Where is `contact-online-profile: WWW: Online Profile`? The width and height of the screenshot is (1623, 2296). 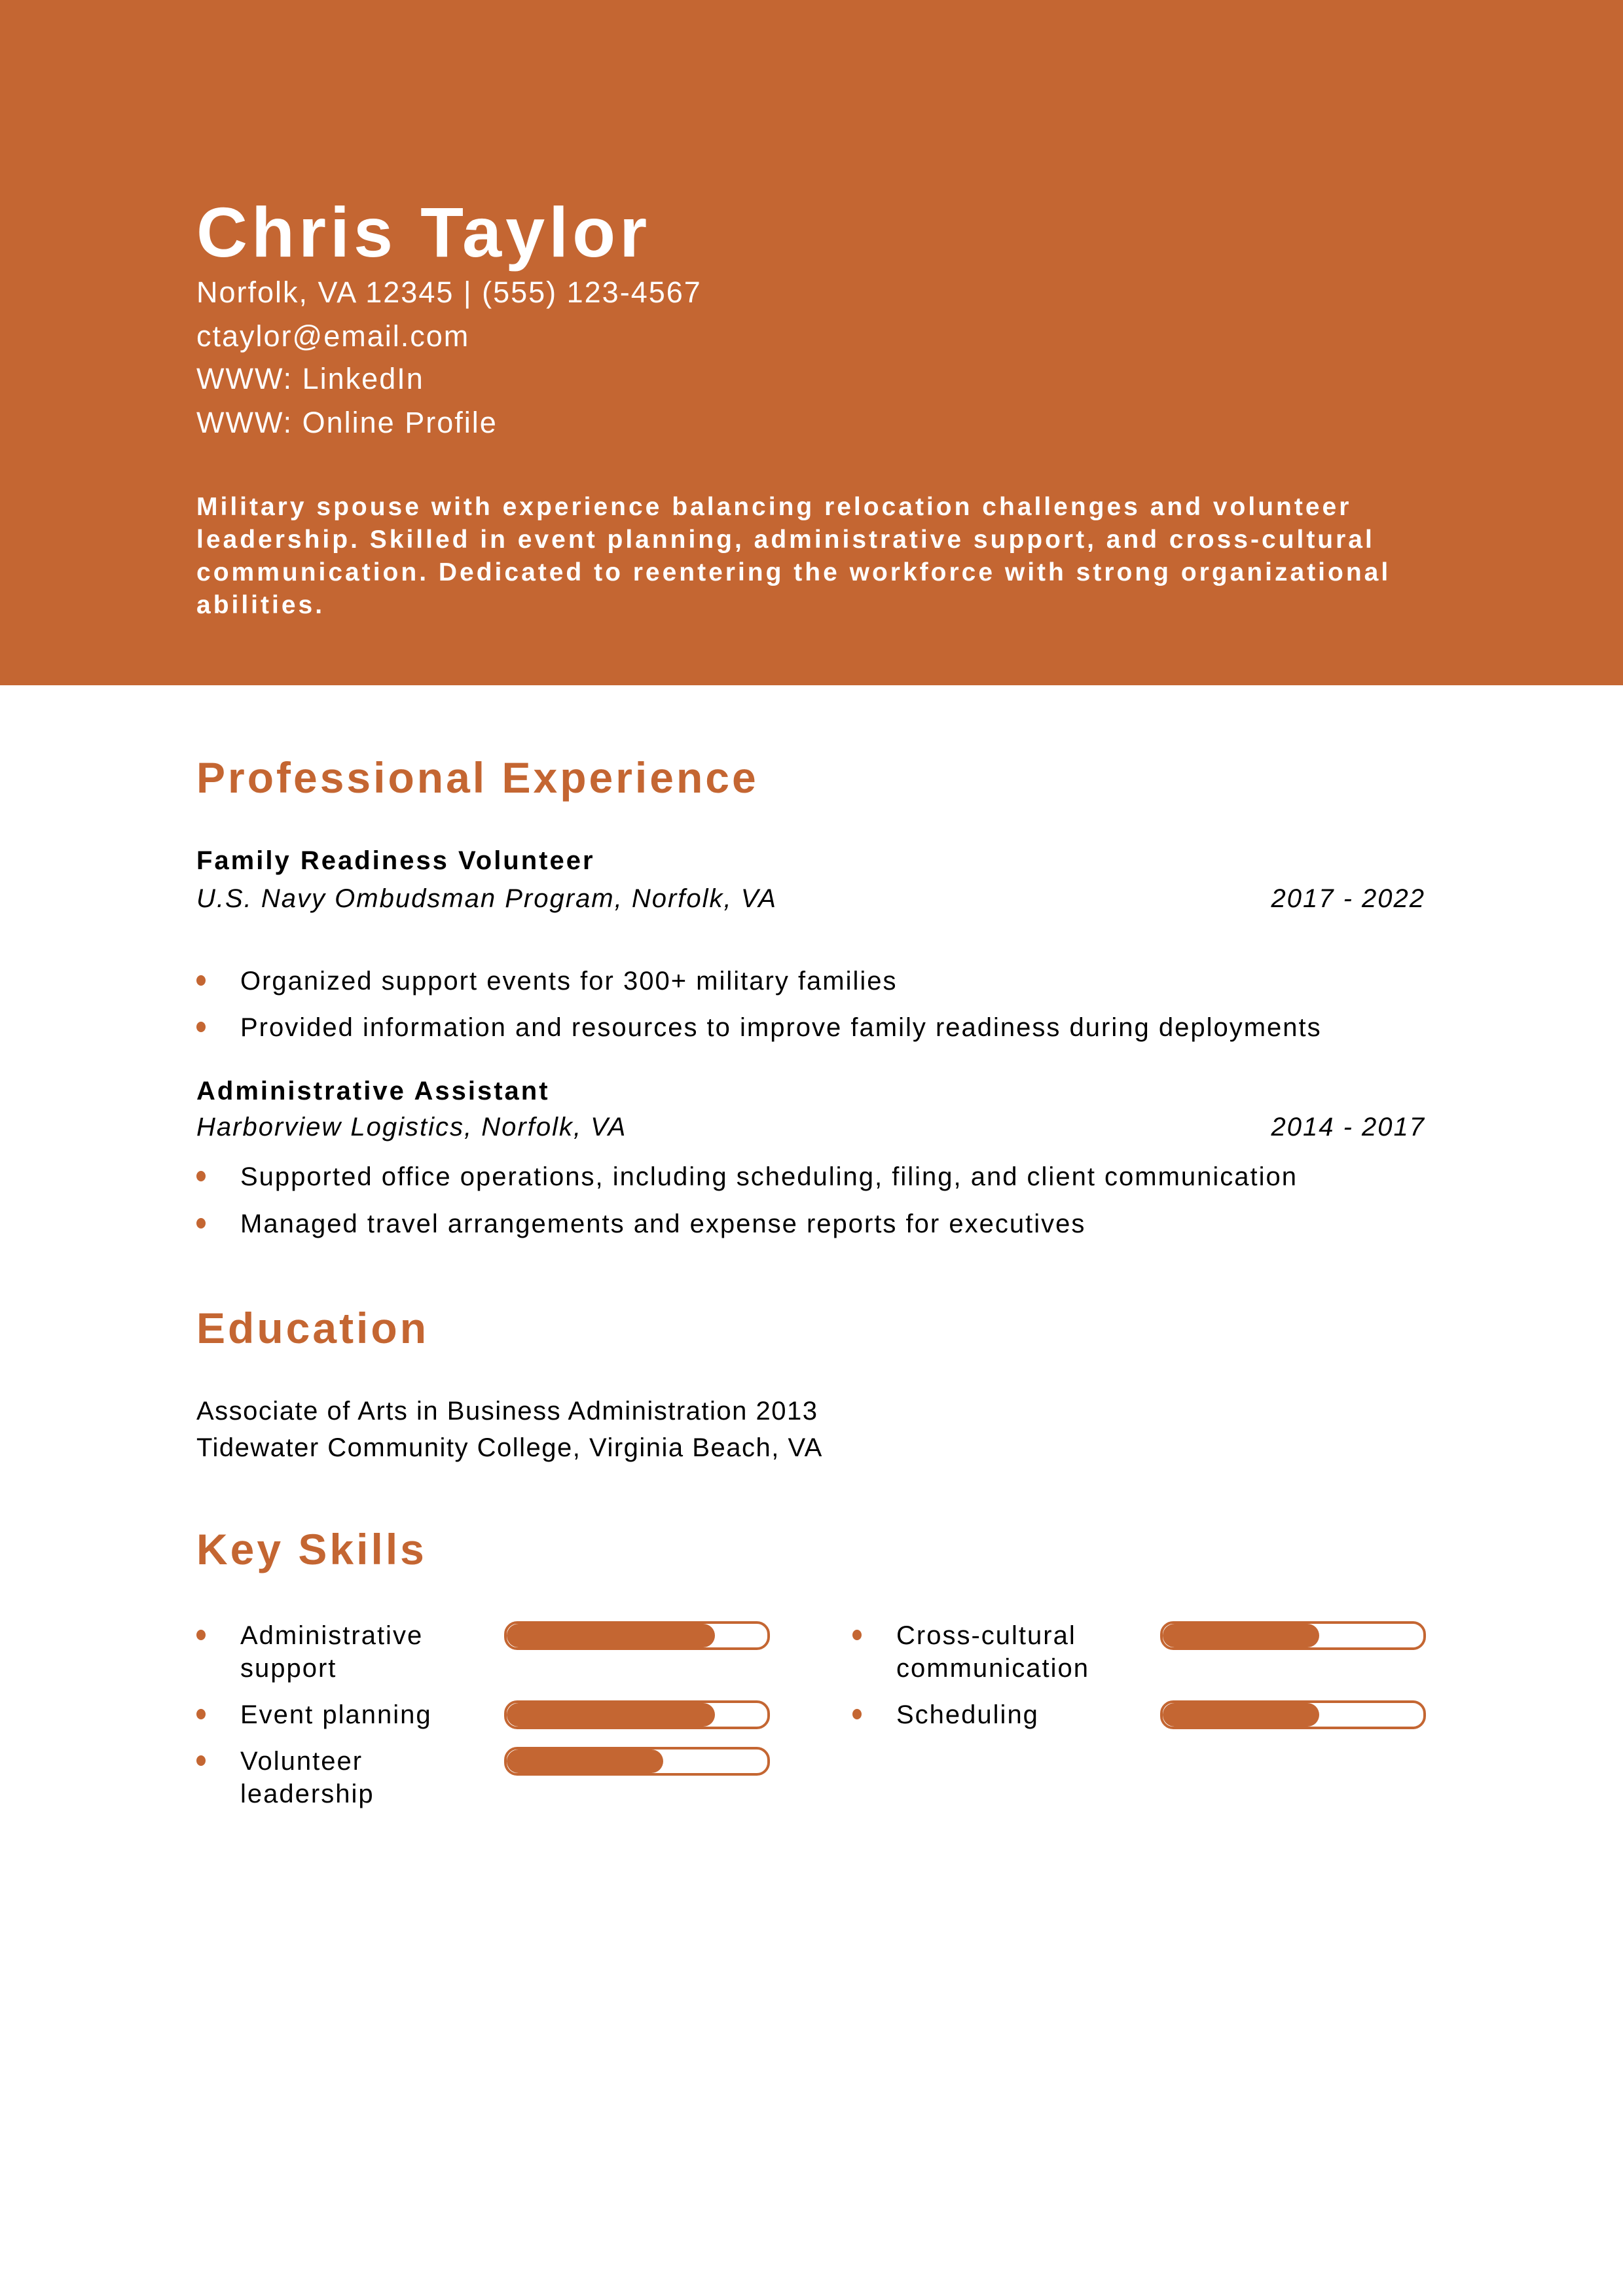
contact-online-profile: WWW: Online Profile is located at coordinates (347, 422).